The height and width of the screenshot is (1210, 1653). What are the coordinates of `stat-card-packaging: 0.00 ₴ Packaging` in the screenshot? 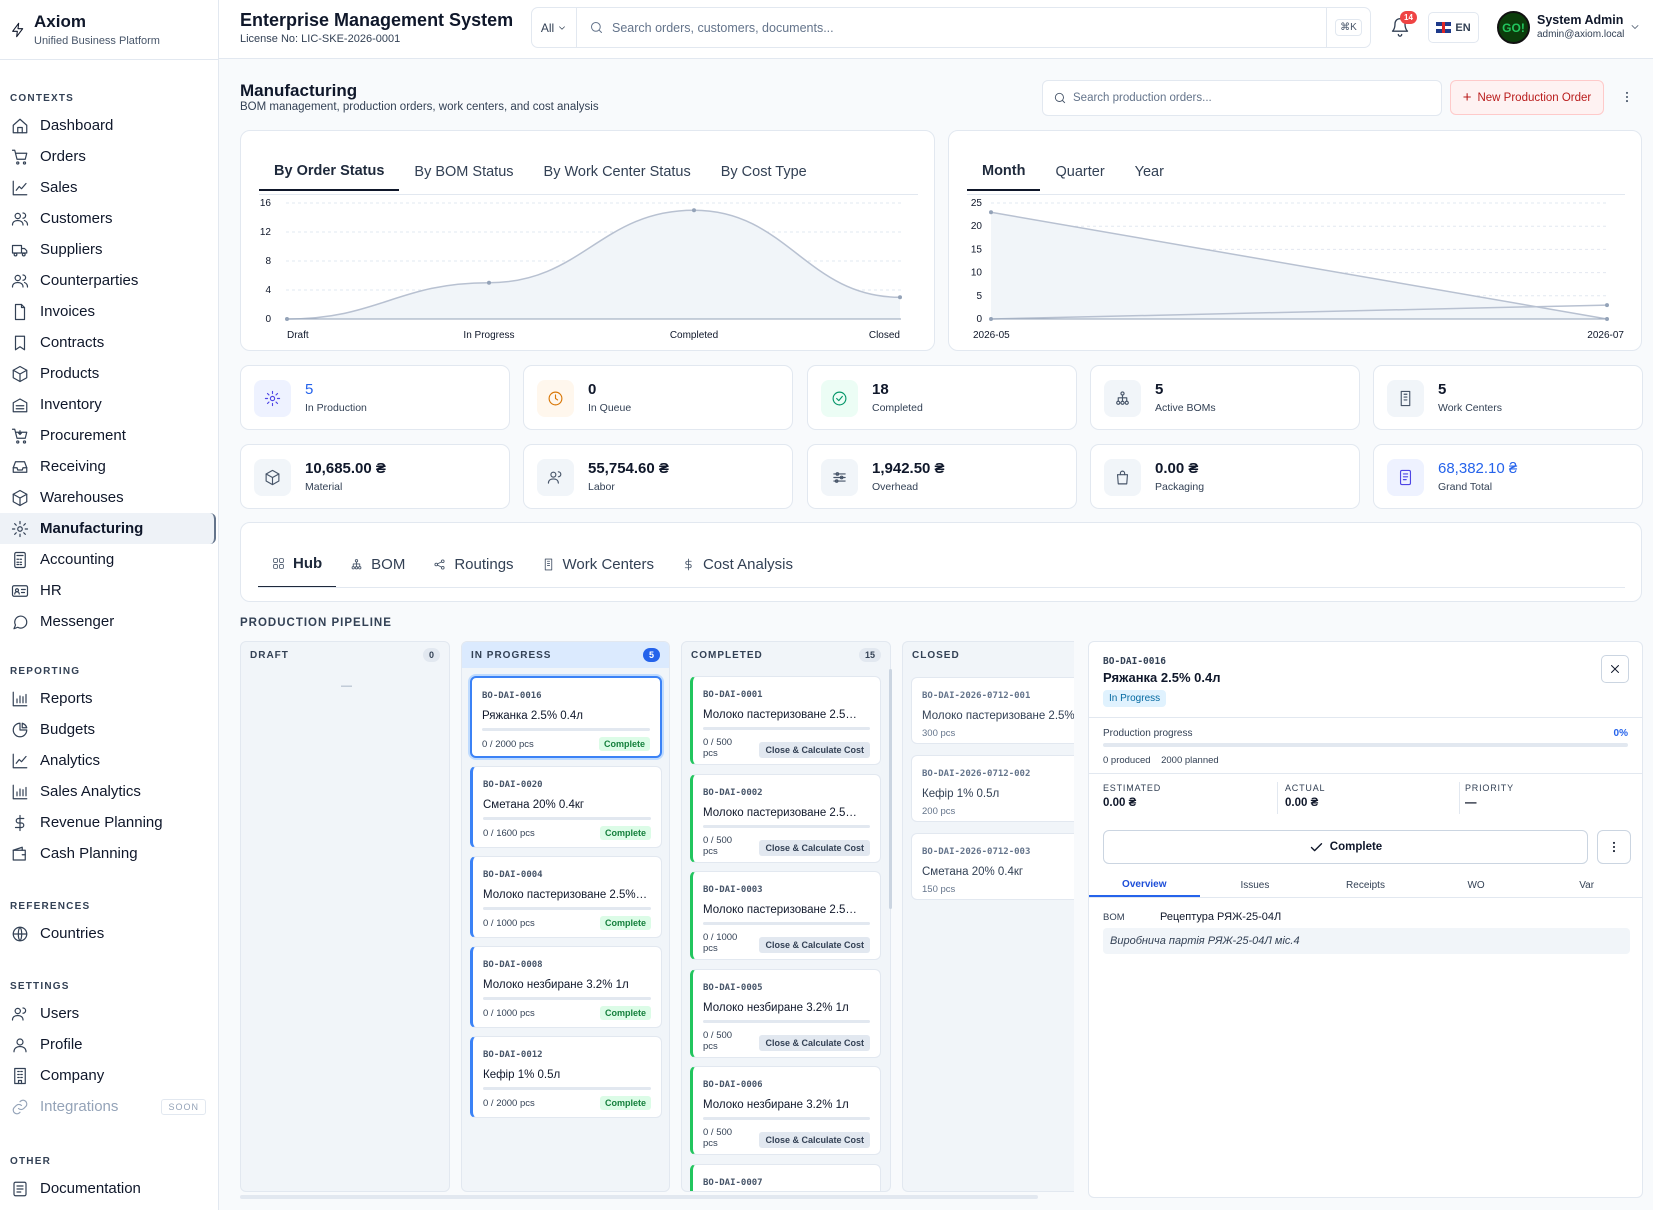 It's located at (1225, 476).